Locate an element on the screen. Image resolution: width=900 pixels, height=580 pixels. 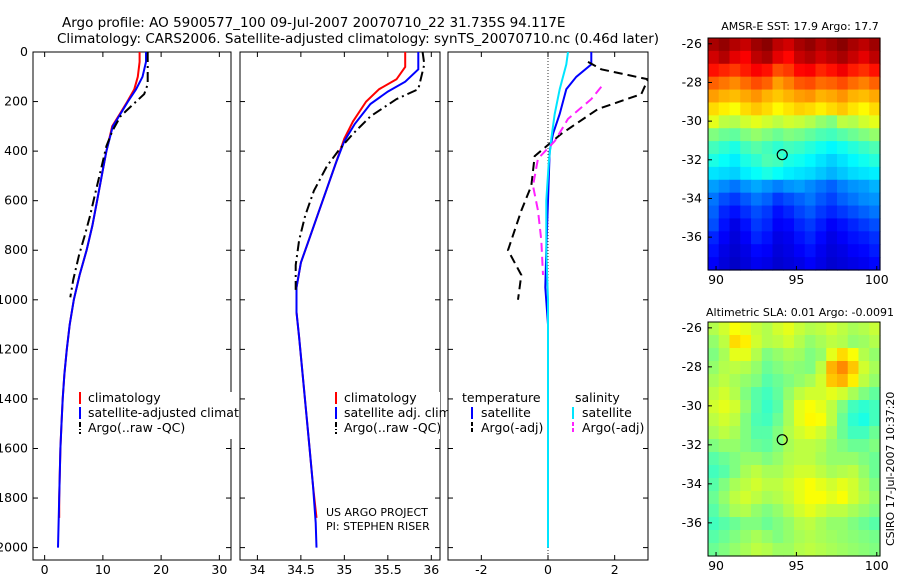
legend-label: Argo(..raw -QC) is located at coordinates (392, 427).